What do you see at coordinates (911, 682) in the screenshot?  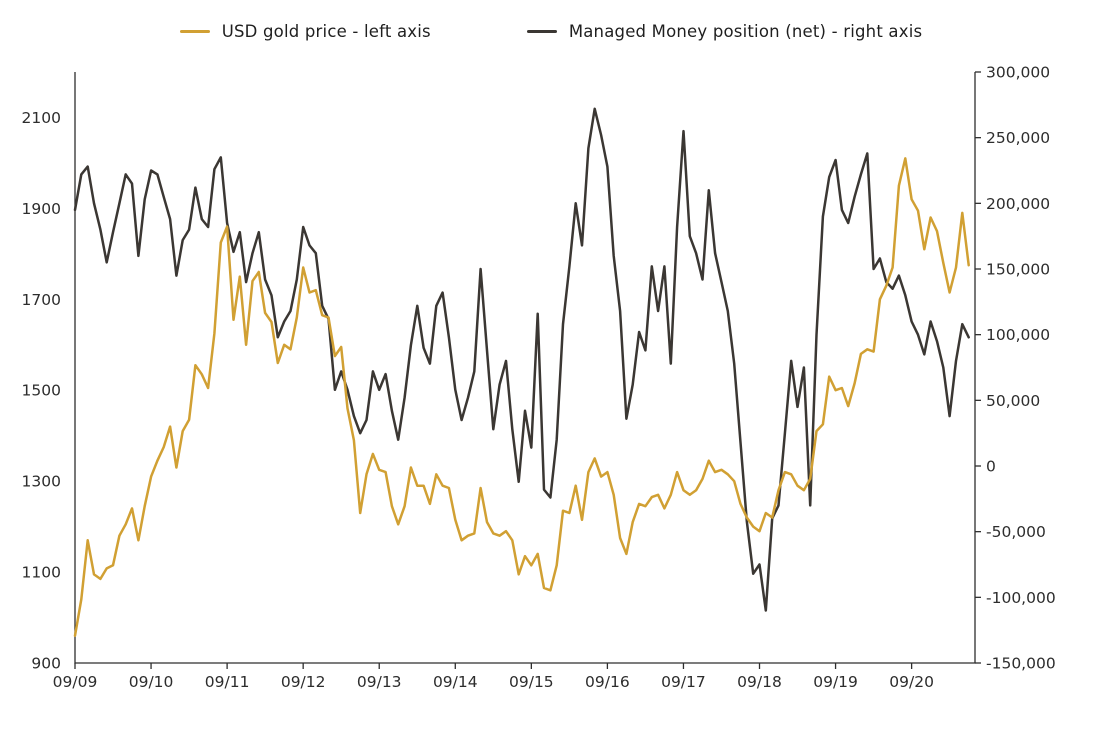 I see `x-axis-tick-label: 09/20` at bounding box center [911, 682].